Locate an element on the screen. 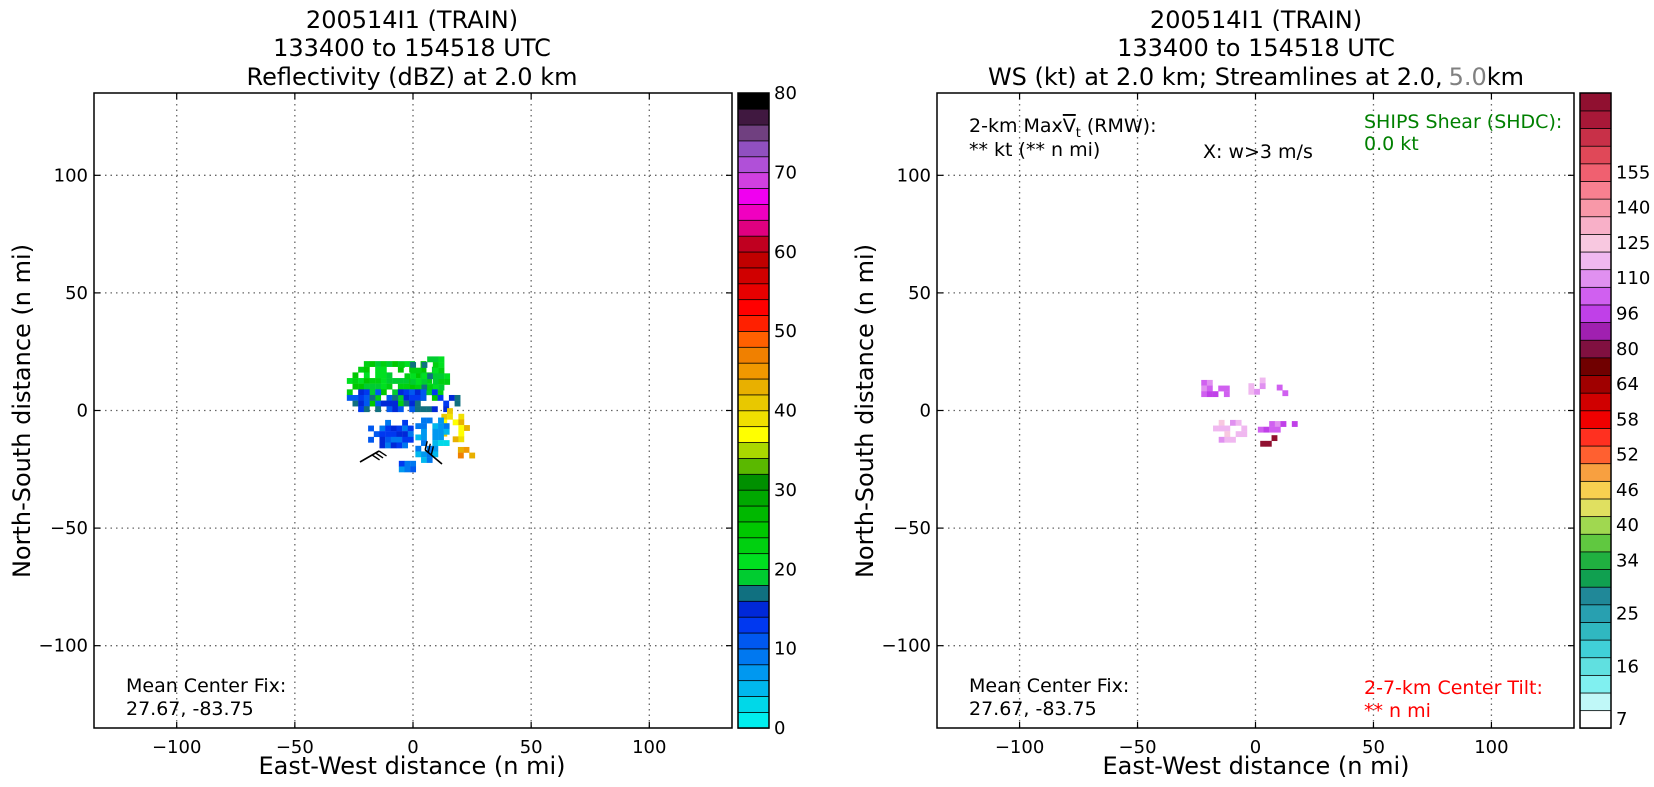 This screenshot has width=1654, height=787. colorbar-tick-label: 25 is located at coordinates (1627, 613).